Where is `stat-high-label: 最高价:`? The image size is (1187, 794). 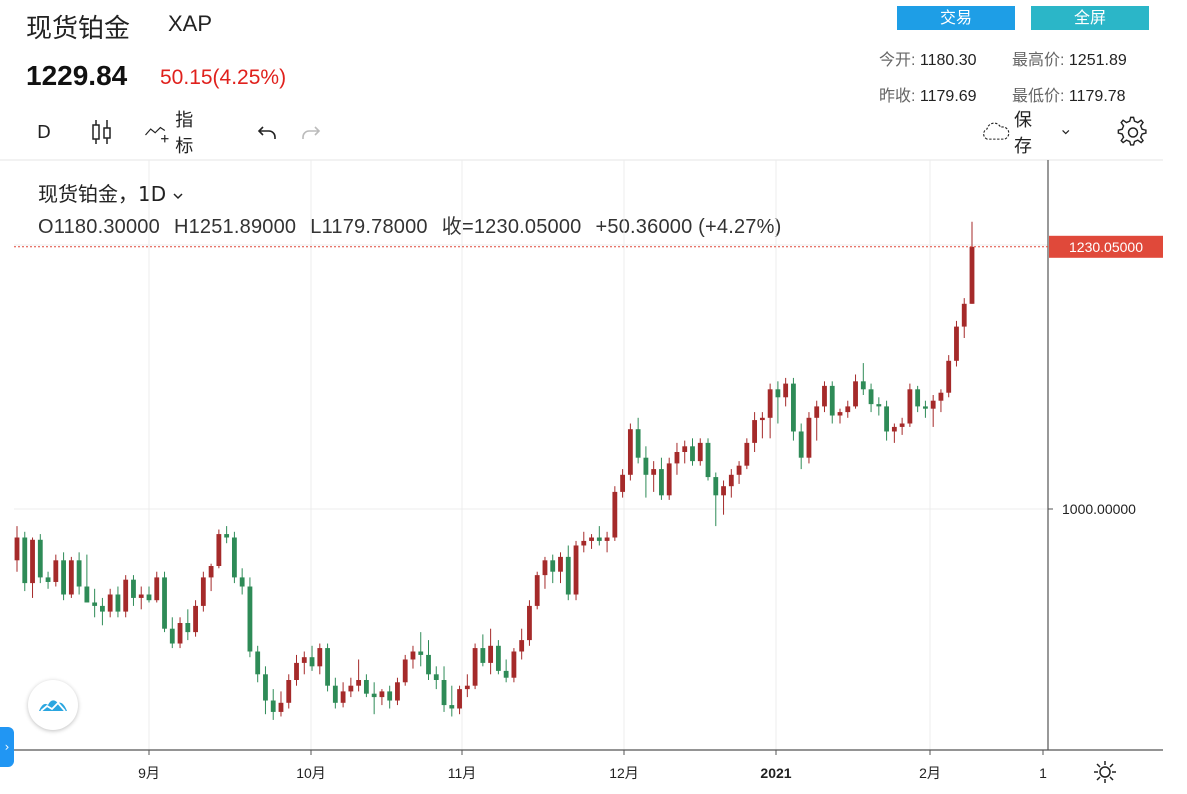 stat-high-label: 最高价: is located at coordinates (1038, 60).